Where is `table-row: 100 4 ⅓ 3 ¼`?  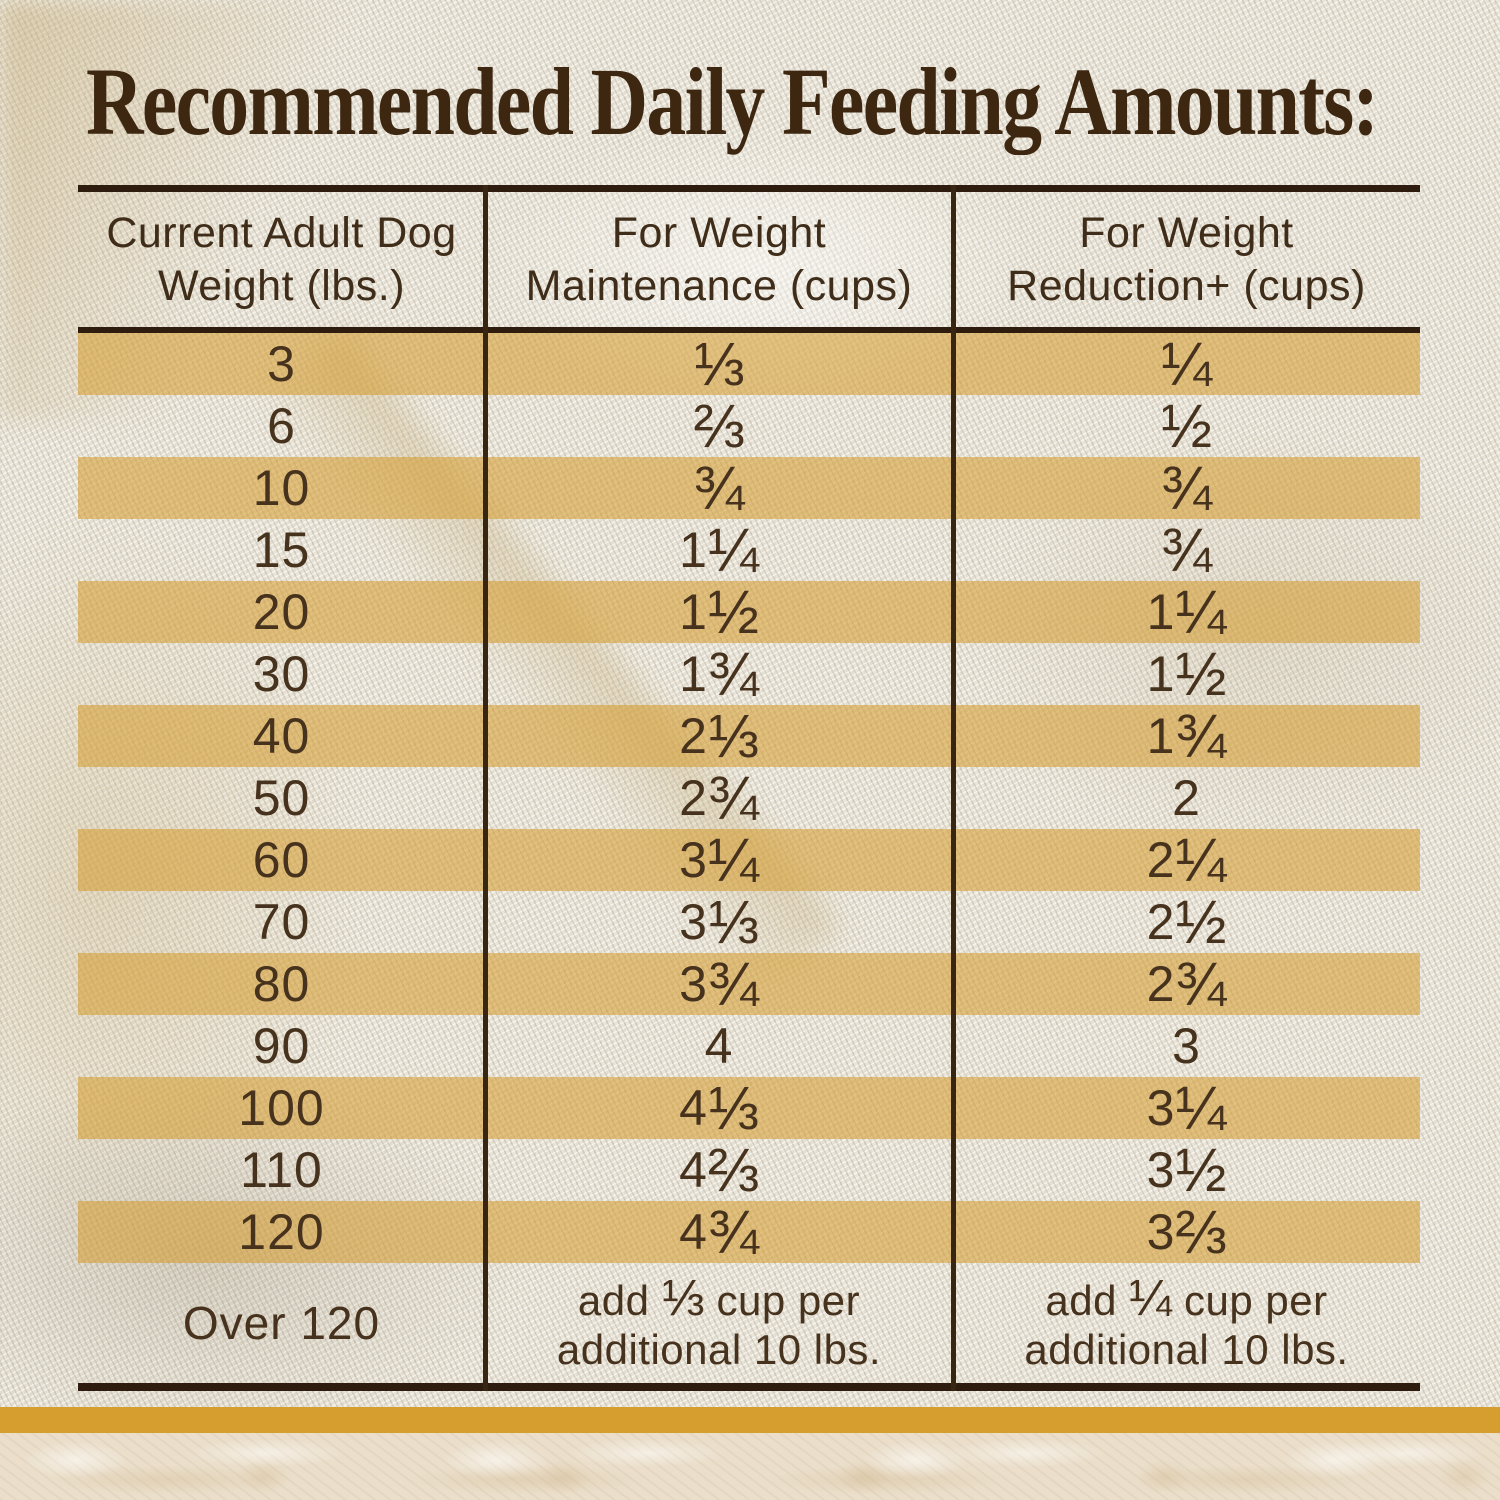
table-row: 100 4 ⅓ 3 ¼ is located at coordinates (749, 1108).